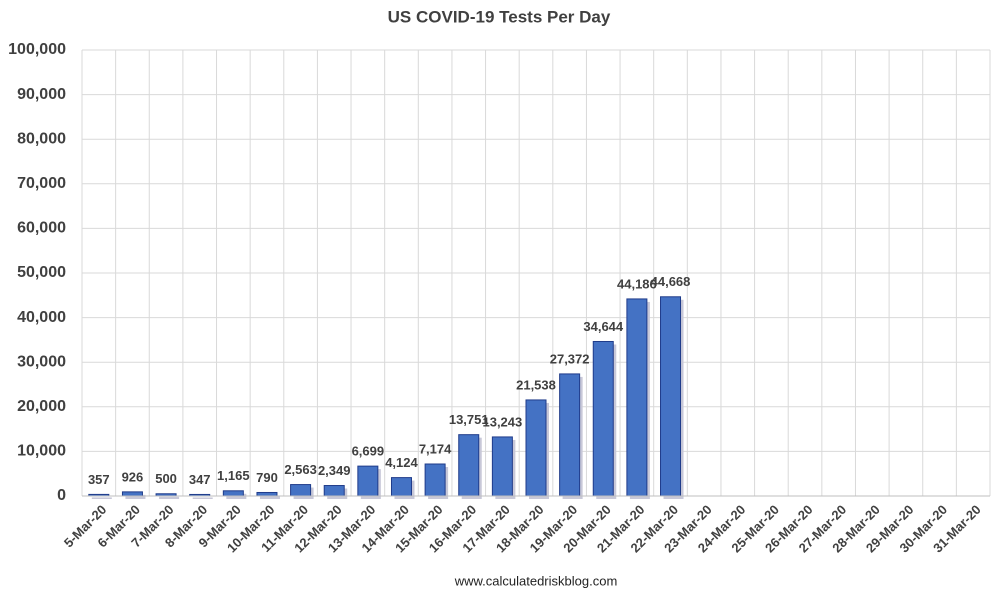 This screenshot has height=604, width=998. Describe the element at coordinates (233, 475) in the screenshot. I see `data-label: 1,165` at that location.